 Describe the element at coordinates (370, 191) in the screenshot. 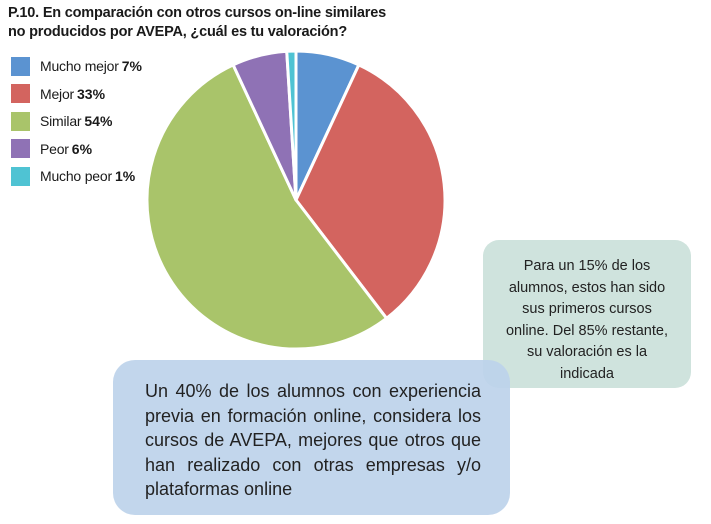

I see `pie-slice-mejor` at that location.